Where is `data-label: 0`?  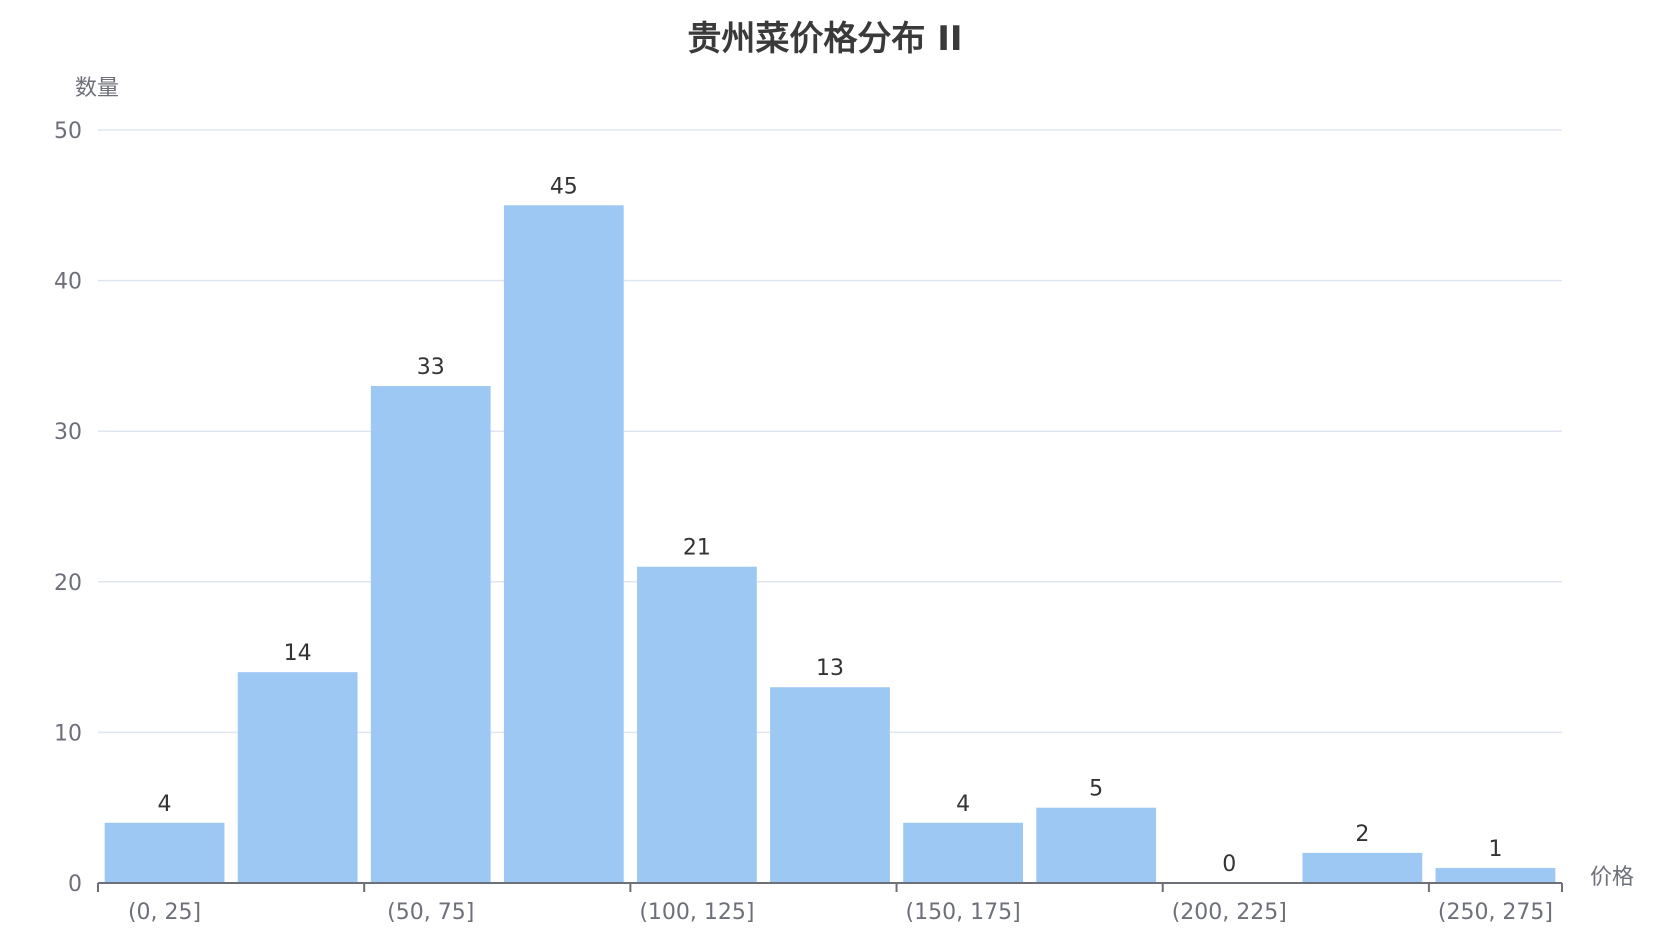 data-label: 0 is located at coordinates (1229, 864).